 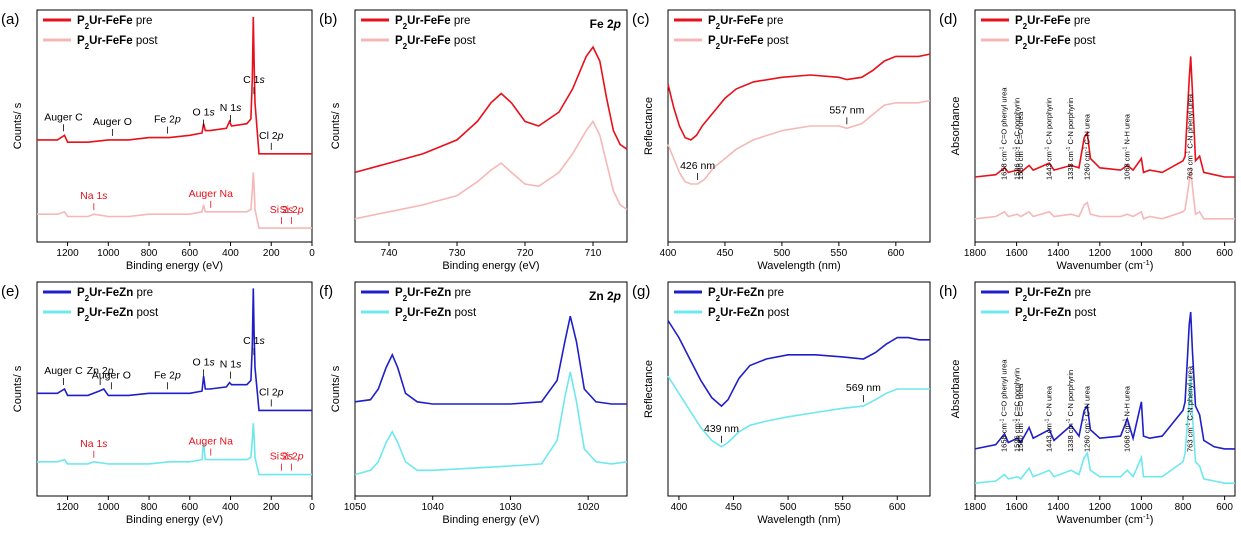 I want to click on peak-annotation: Na 1s, so click(x=94, y=196).